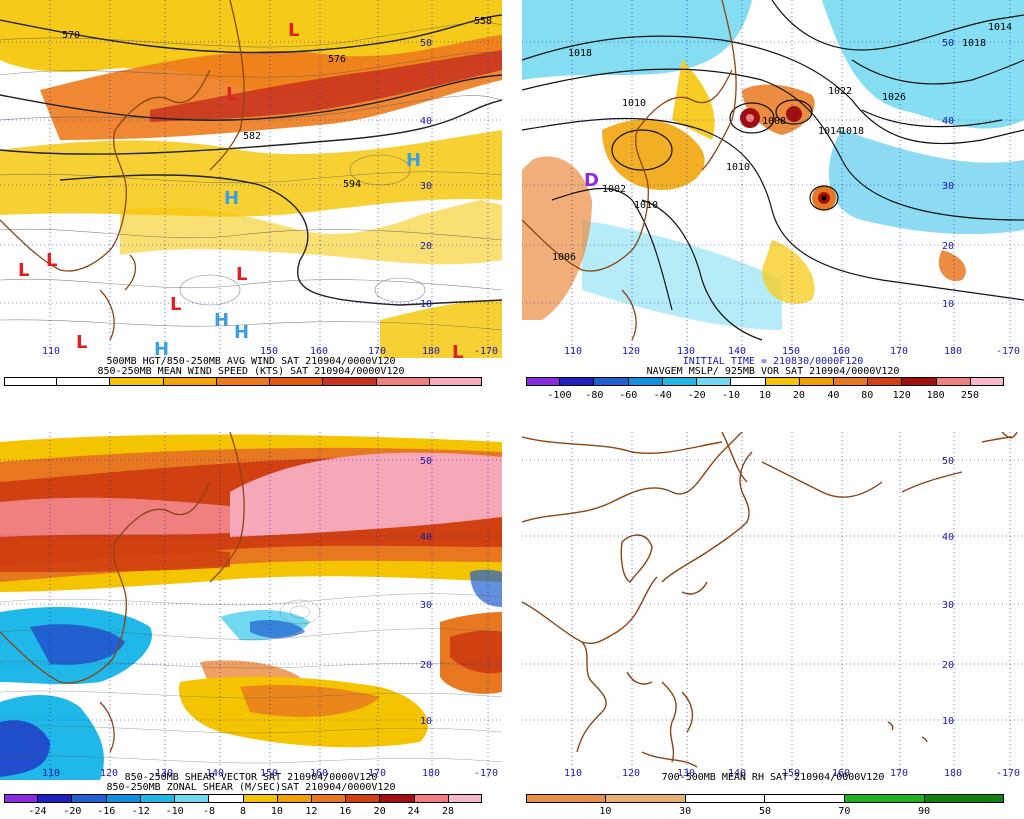 The width and height of the screenshot is (1024, 819). I want to click on colorbar-tick: -60, so click(628, 395).